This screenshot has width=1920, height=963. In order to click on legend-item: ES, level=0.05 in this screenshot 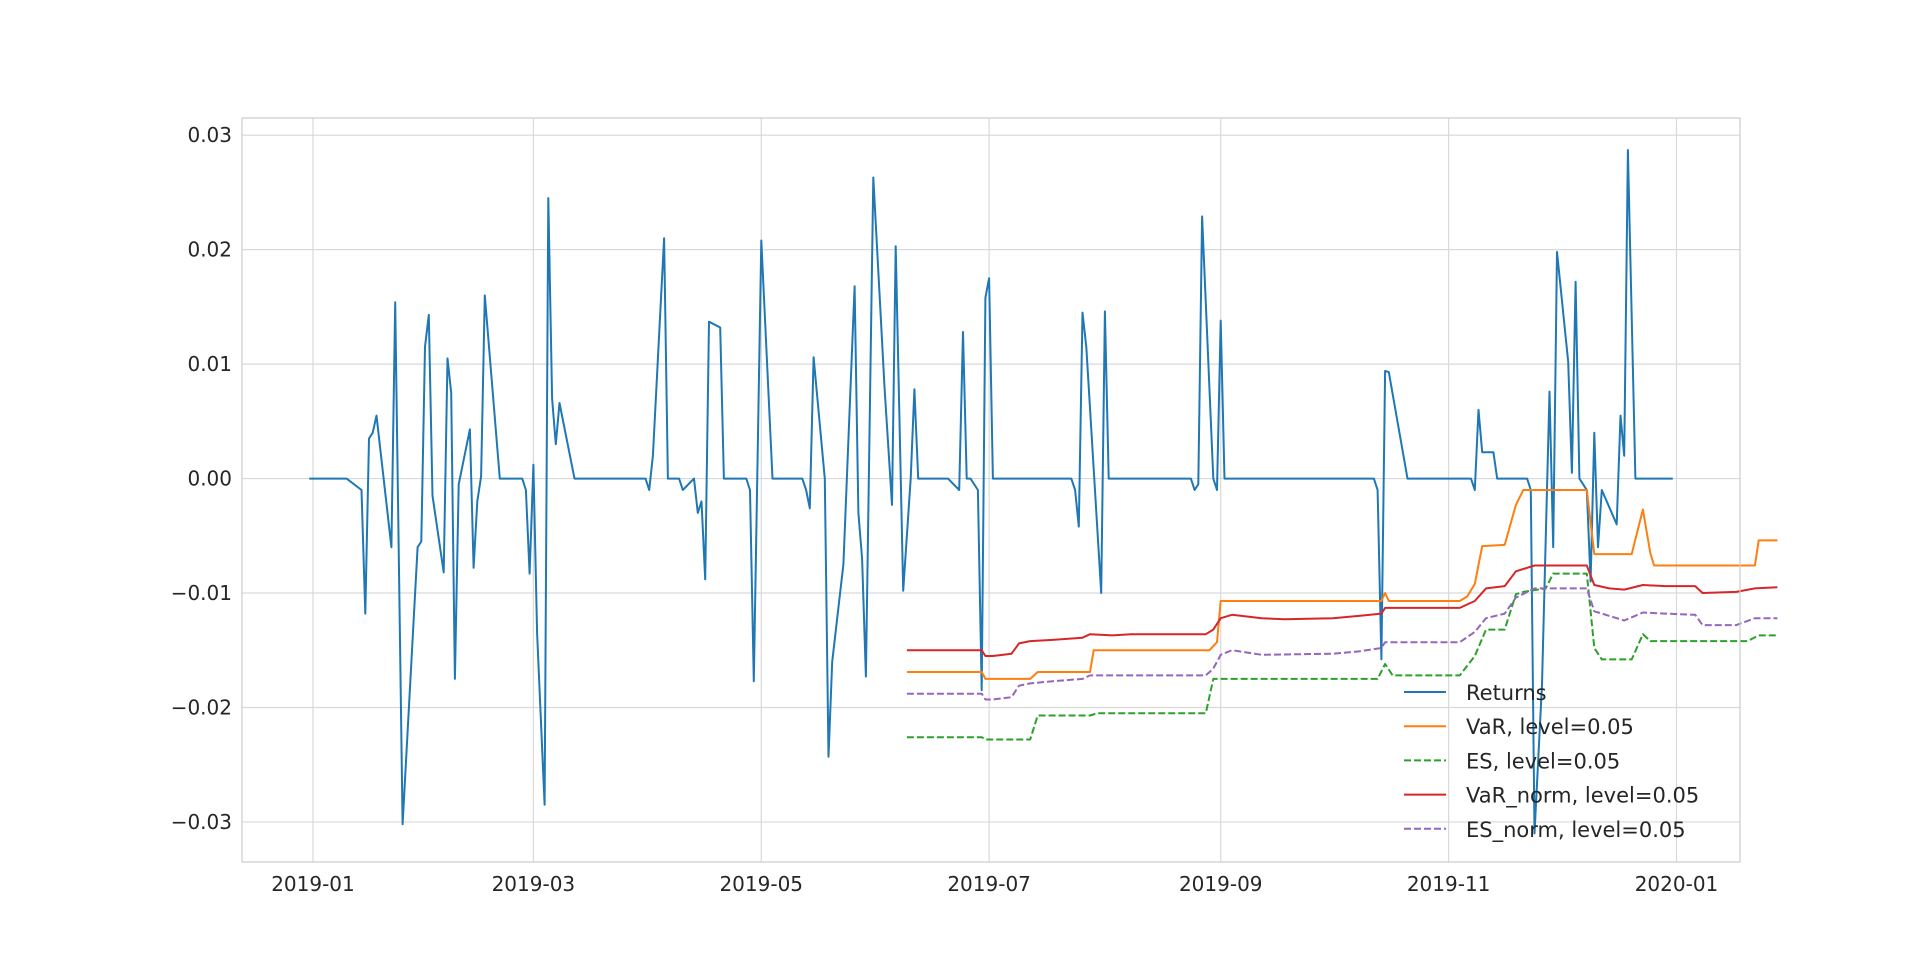, I will do `click(1512, 761)`.